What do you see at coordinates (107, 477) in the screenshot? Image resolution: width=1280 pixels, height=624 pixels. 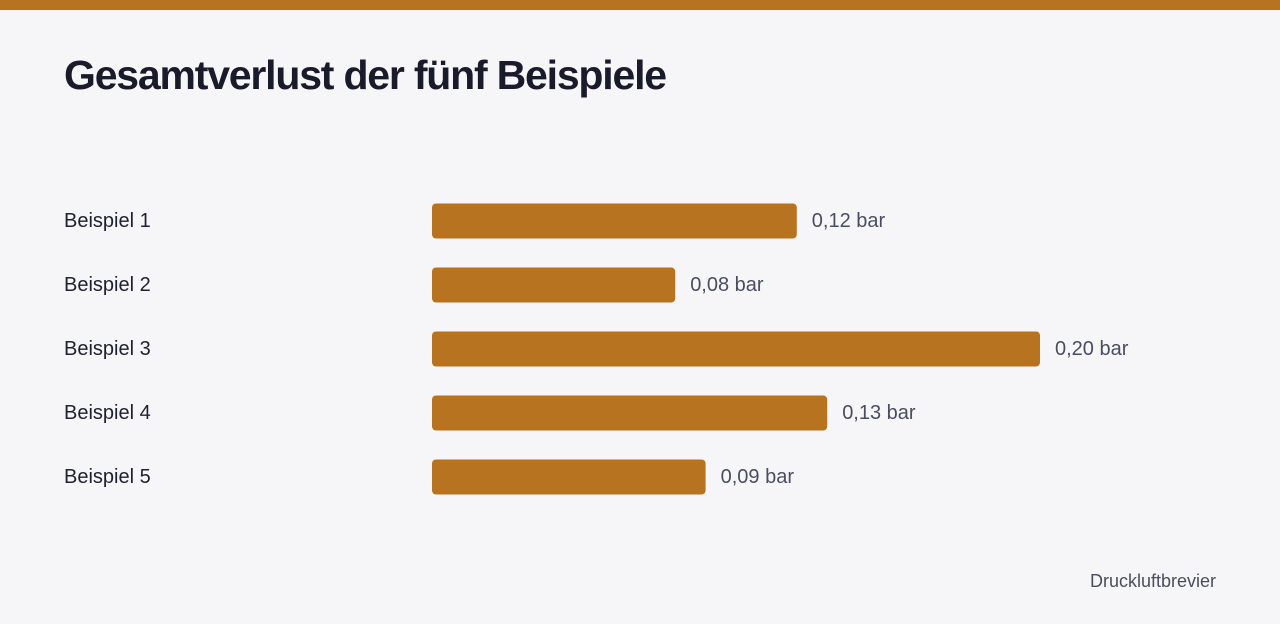 I see `category-label: Beispiel 5` at bounding box center [107, 477].